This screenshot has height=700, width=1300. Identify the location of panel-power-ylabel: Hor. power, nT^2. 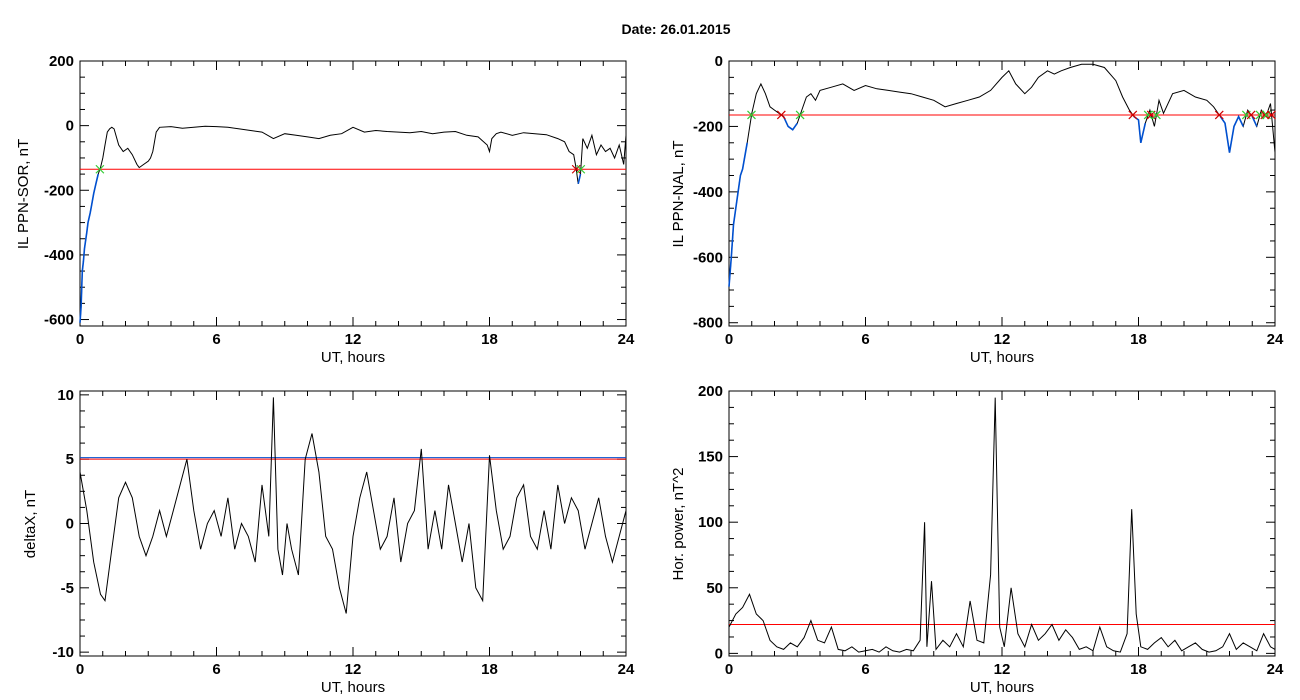
(678, 524).